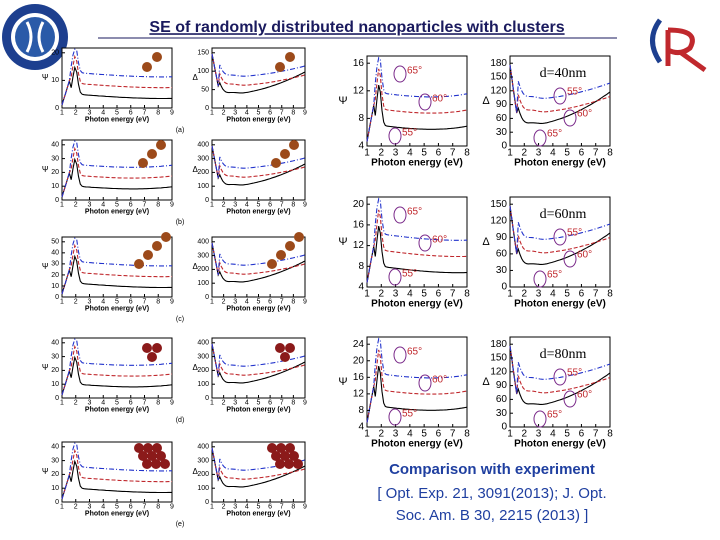  What do you see at coordinates (203, 255) in the screenshot?
I see `y-tick-label: 300` at bounding box center [203, 255].